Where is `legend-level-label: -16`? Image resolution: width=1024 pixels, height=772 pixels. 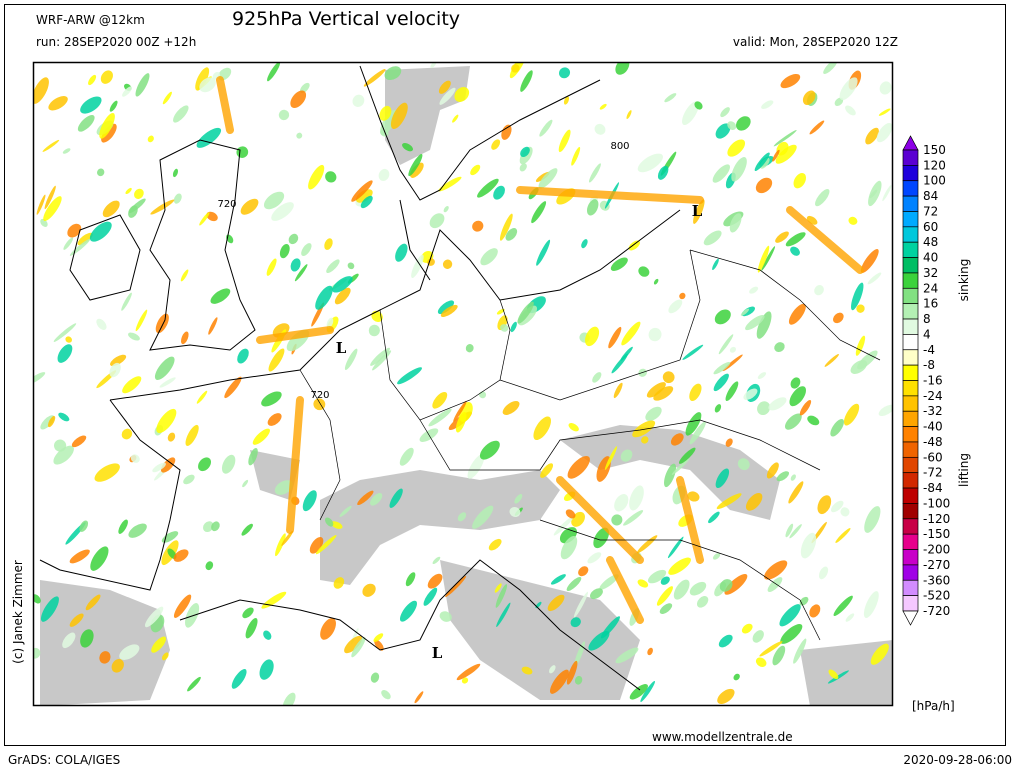
legend-level-label: -16 is located at coordinates (933, 381).